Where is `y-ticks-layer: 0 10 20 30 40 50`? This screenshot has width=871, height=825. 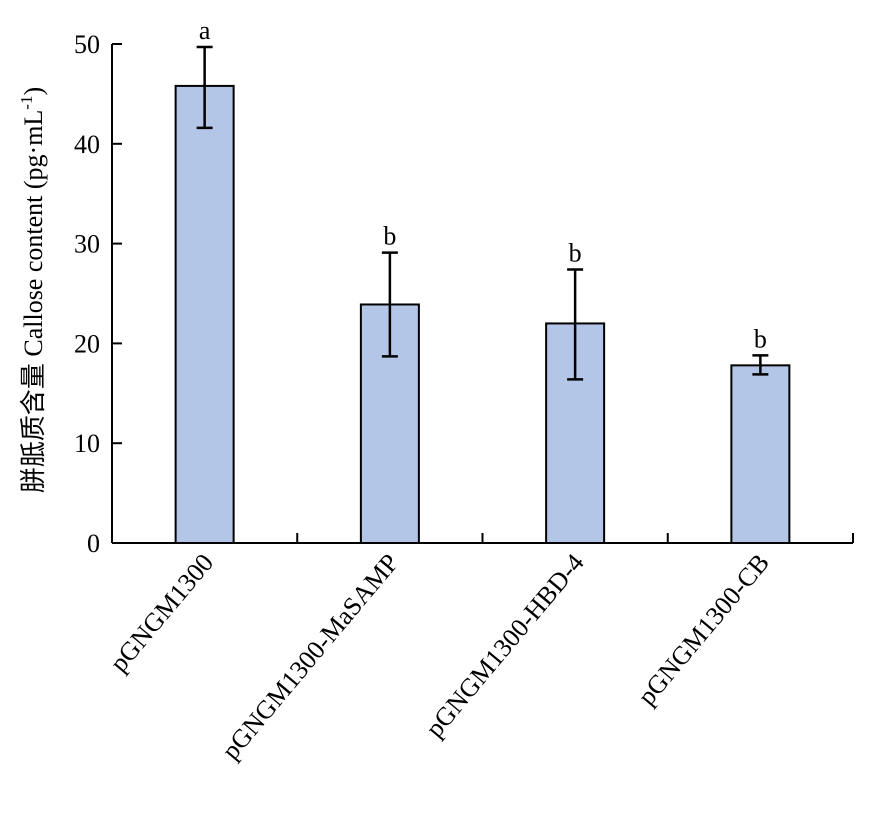
y-ticks-layer: 0 10 20 30 40 50 is located at coordinates (98, 294).